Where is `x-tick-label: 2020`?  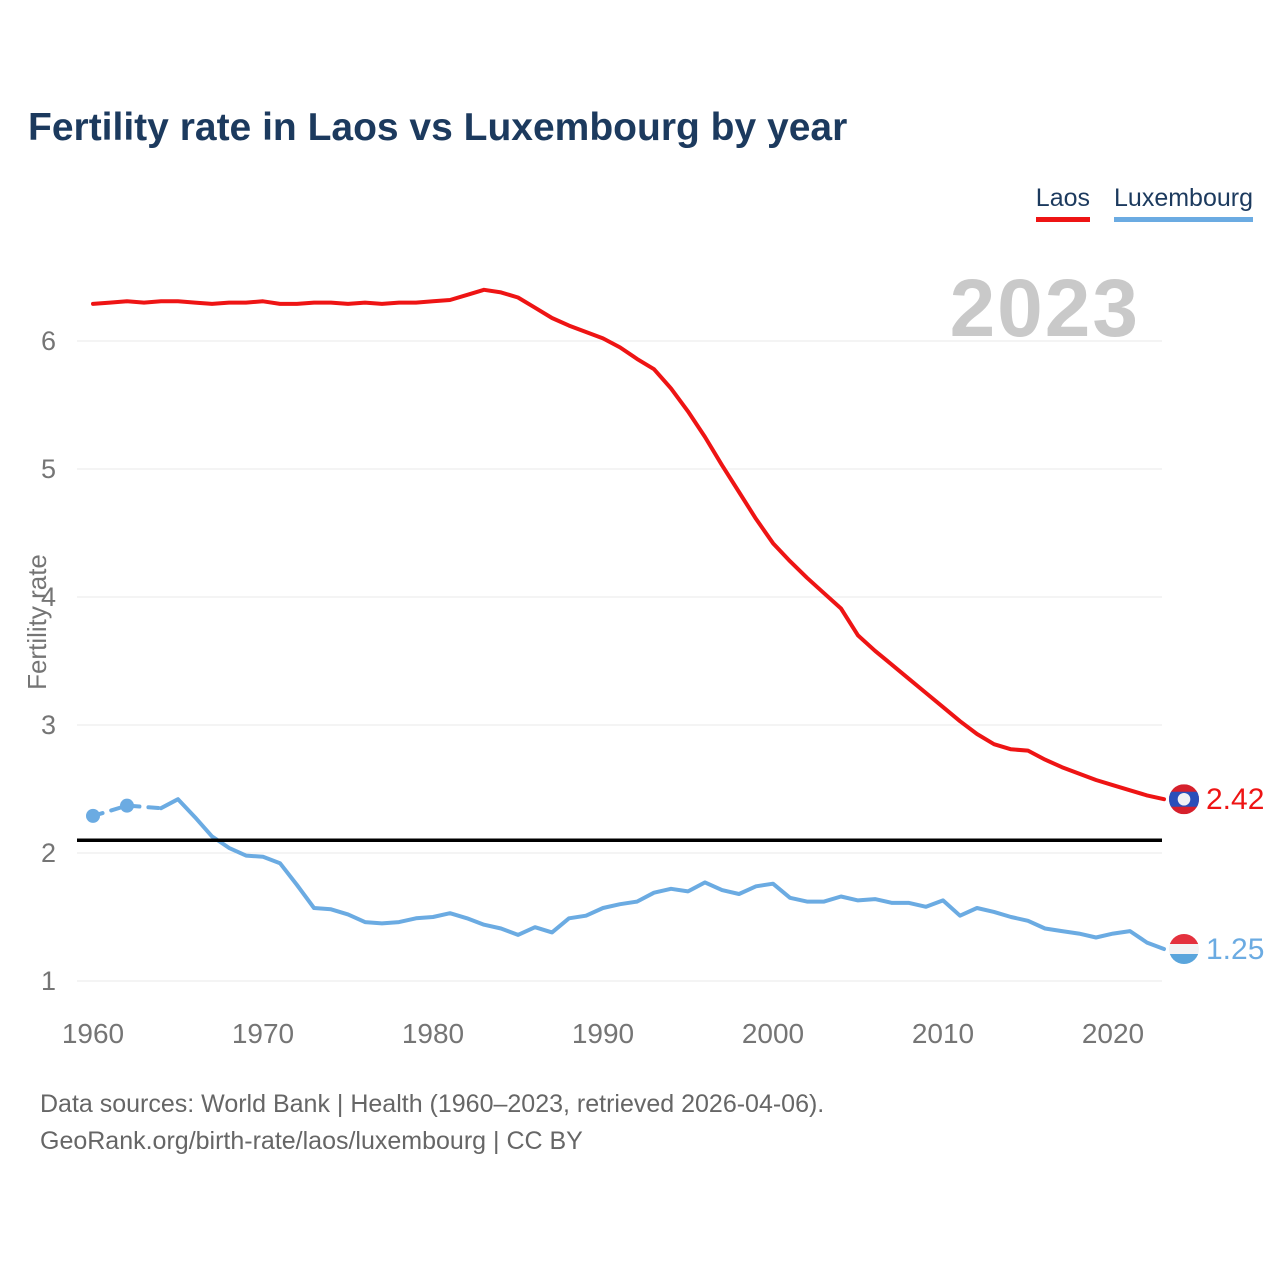 x-tick-label: 2020 is located at coordinates (1113, 1033).